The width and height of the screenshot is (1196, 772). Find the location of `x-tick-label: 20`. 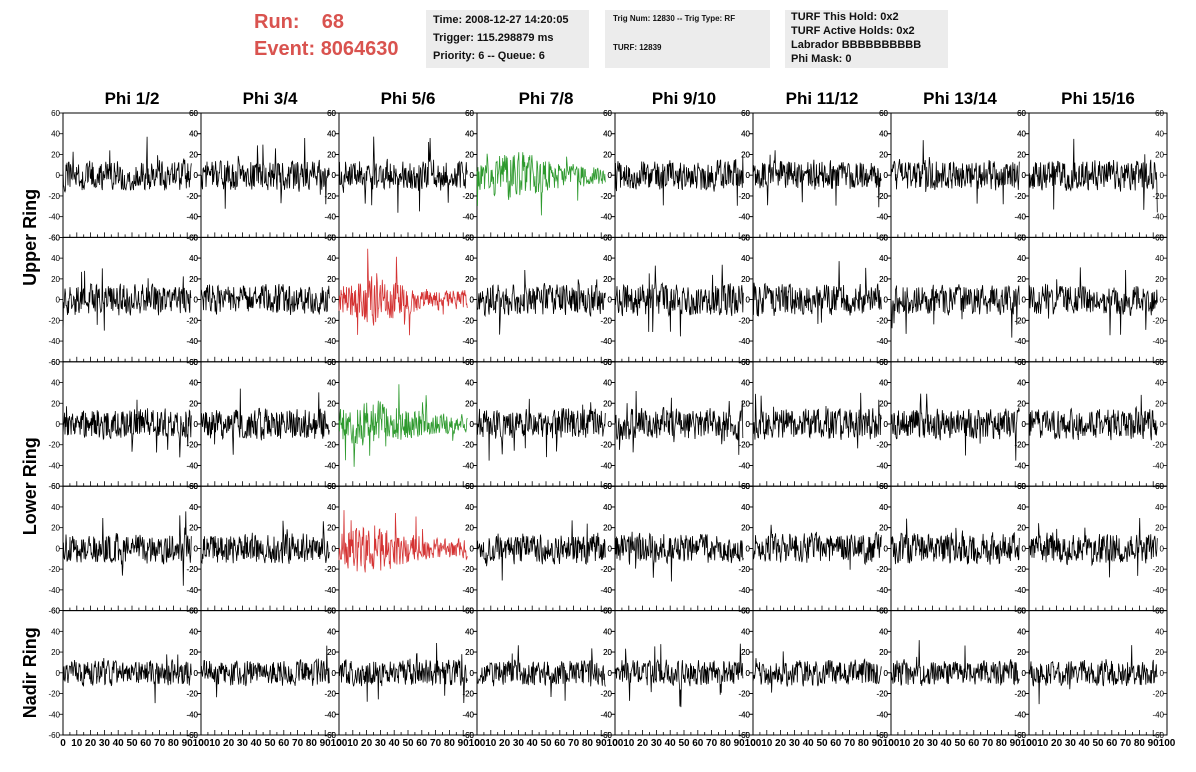

x-tick-label: 20 is located at coordinates (505, 743).